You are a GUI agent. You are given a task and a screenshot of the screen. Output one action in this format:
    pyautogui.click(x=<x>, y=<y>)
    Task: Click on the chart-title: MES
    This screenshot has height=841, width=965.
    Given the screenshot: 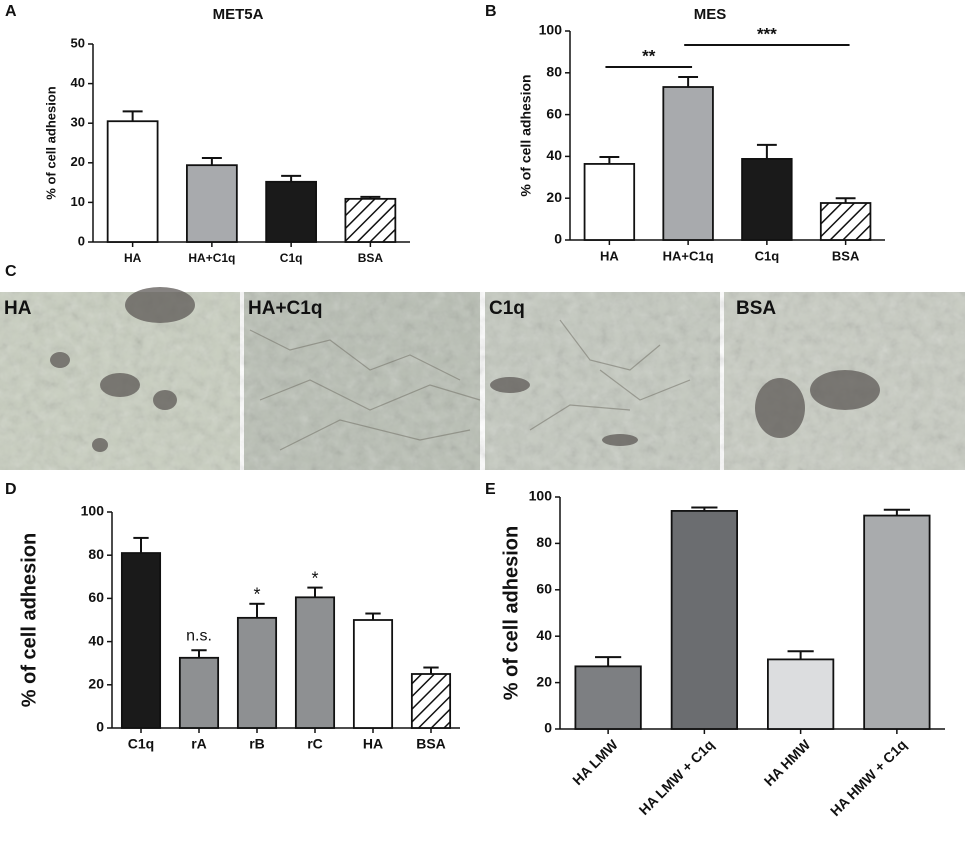 What is the action you would take?
    pyautogui.click(x=710, y=14)
    